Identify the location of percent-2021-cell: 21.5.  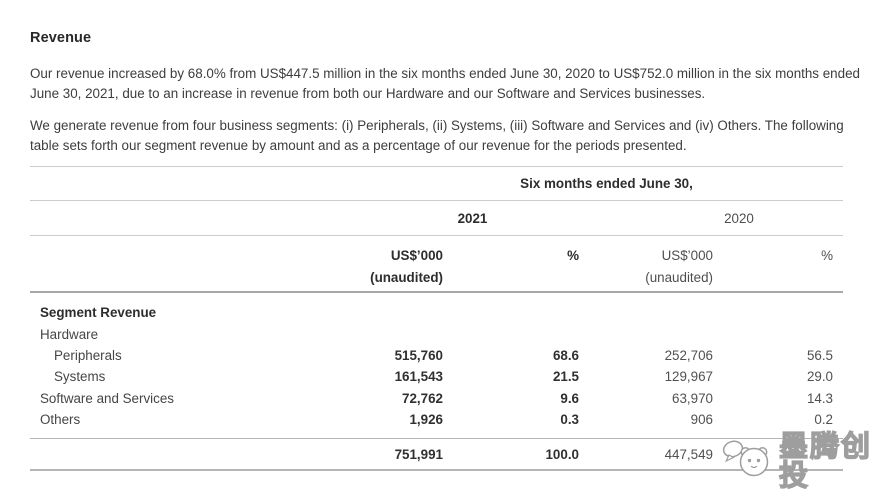
(565, 377).